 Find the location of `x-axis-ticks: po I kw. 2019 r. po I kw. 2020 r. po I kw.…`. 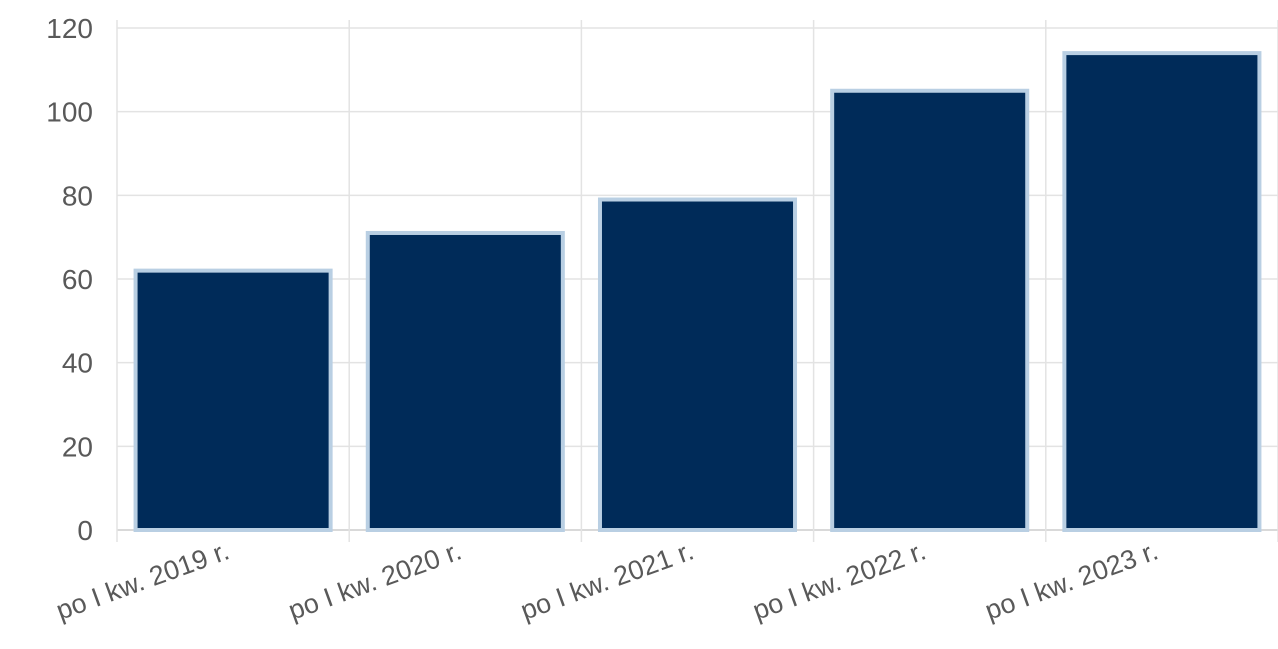

x-axis-ticks: po I kw. 2019 r. po I kw. 2020 r. po I kw.… is located at coordinates (607, 580).